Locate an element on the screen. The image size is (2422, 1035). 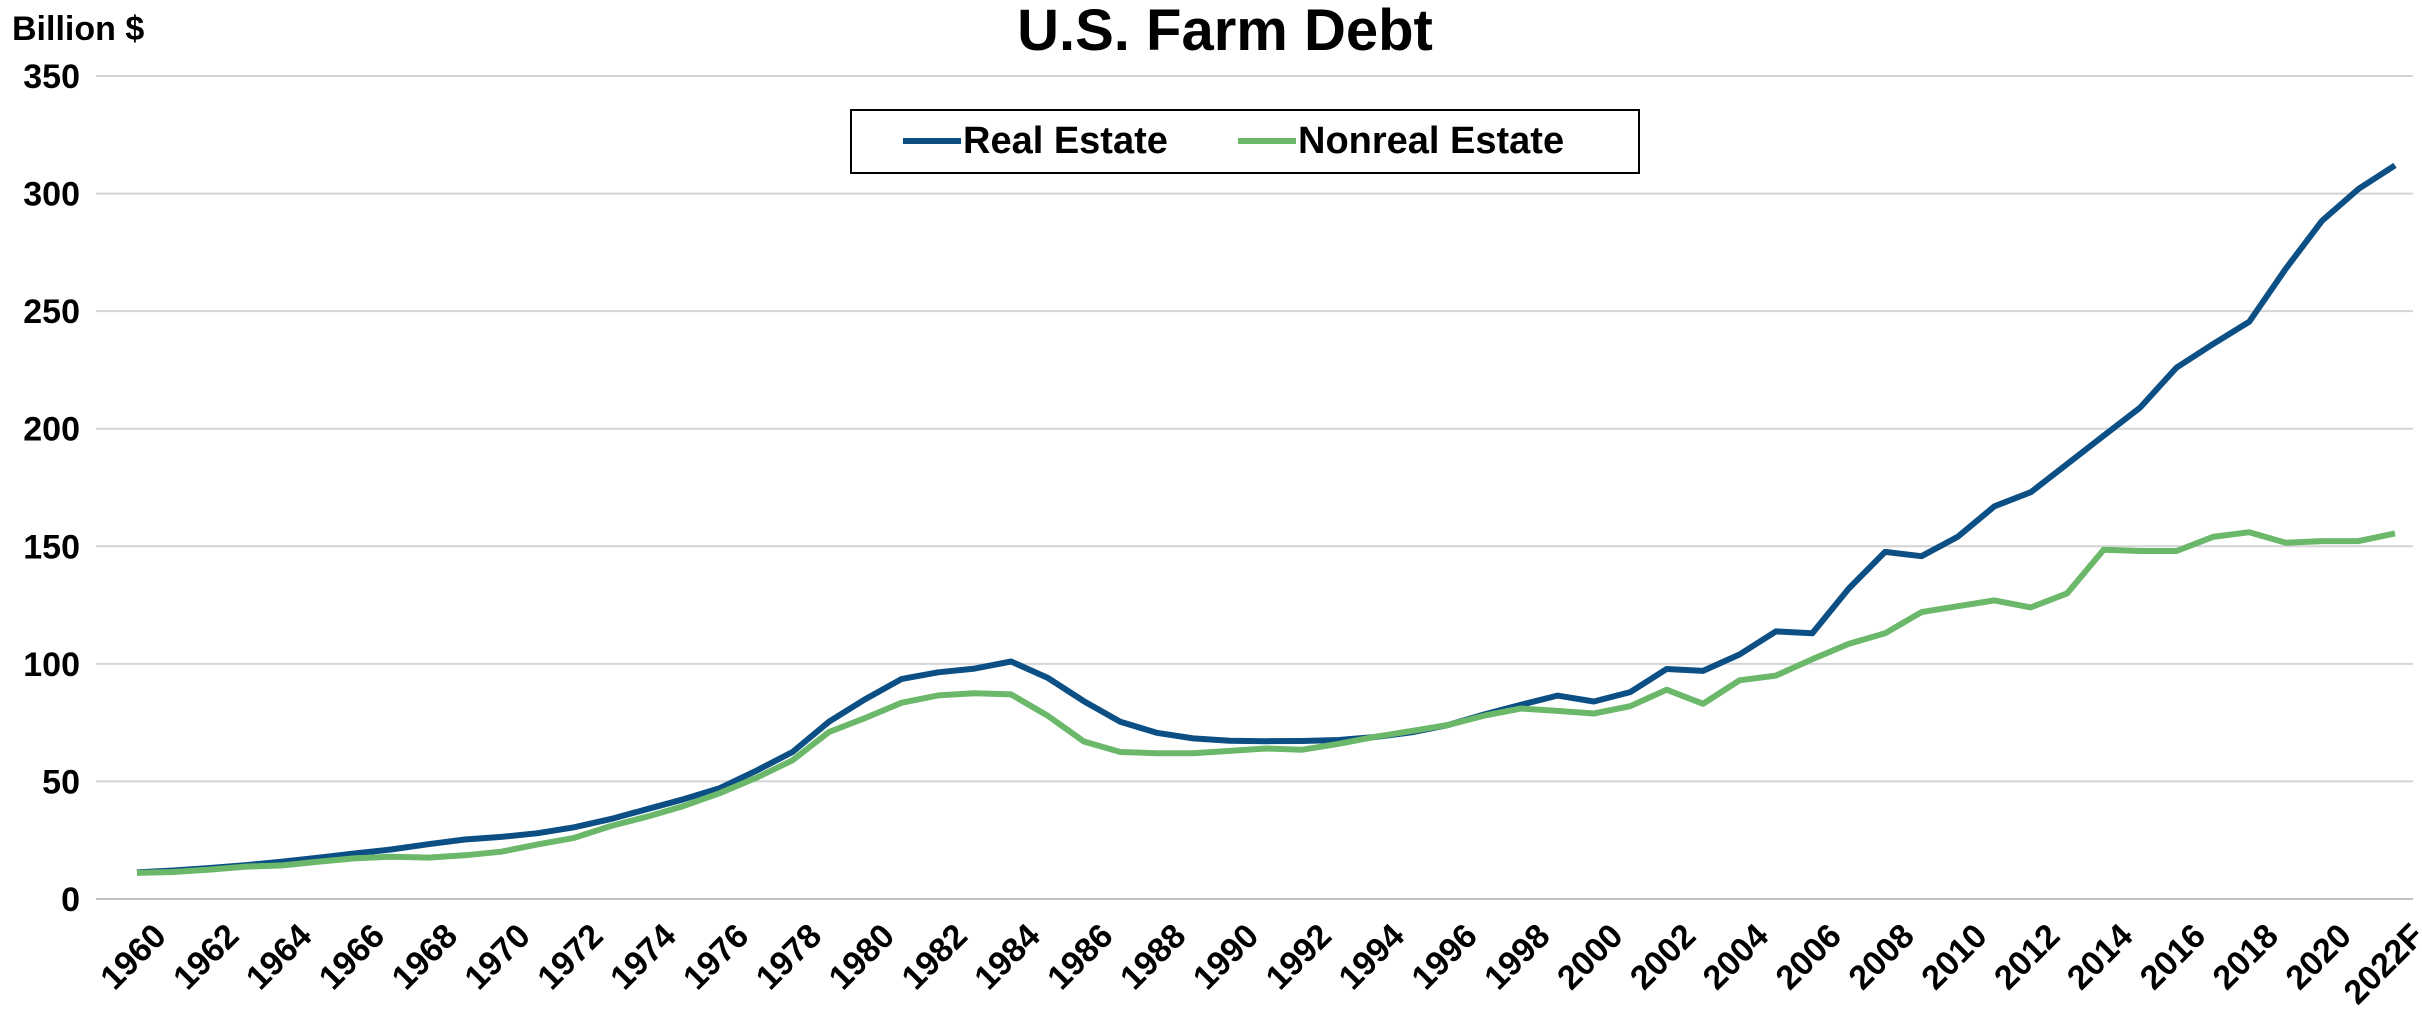
x-tick-label: 2012 is located at coordinates (2027, 957).